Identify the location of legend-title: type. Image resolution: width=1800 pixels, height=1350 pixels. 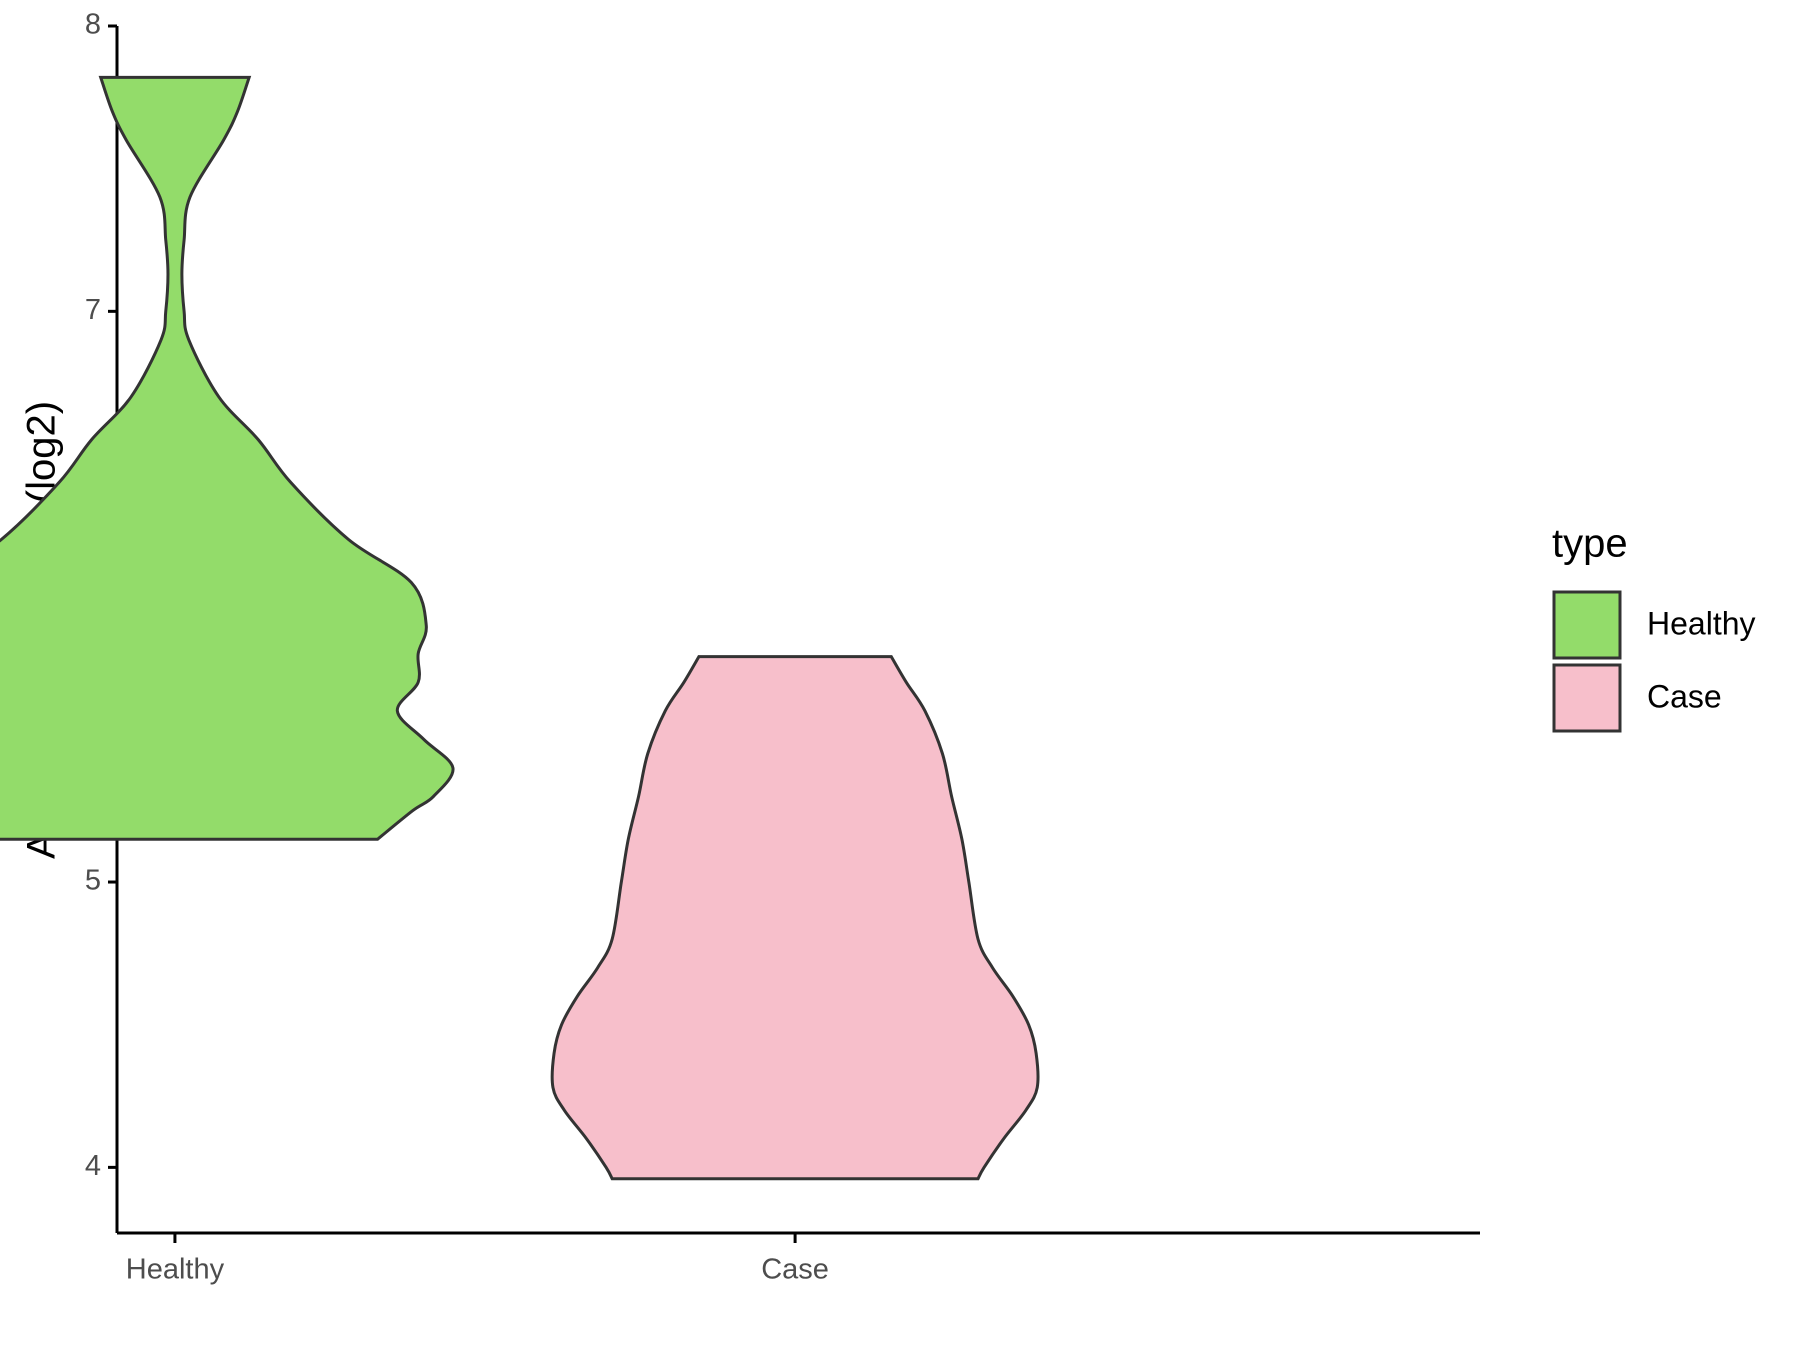
(1590, 544).